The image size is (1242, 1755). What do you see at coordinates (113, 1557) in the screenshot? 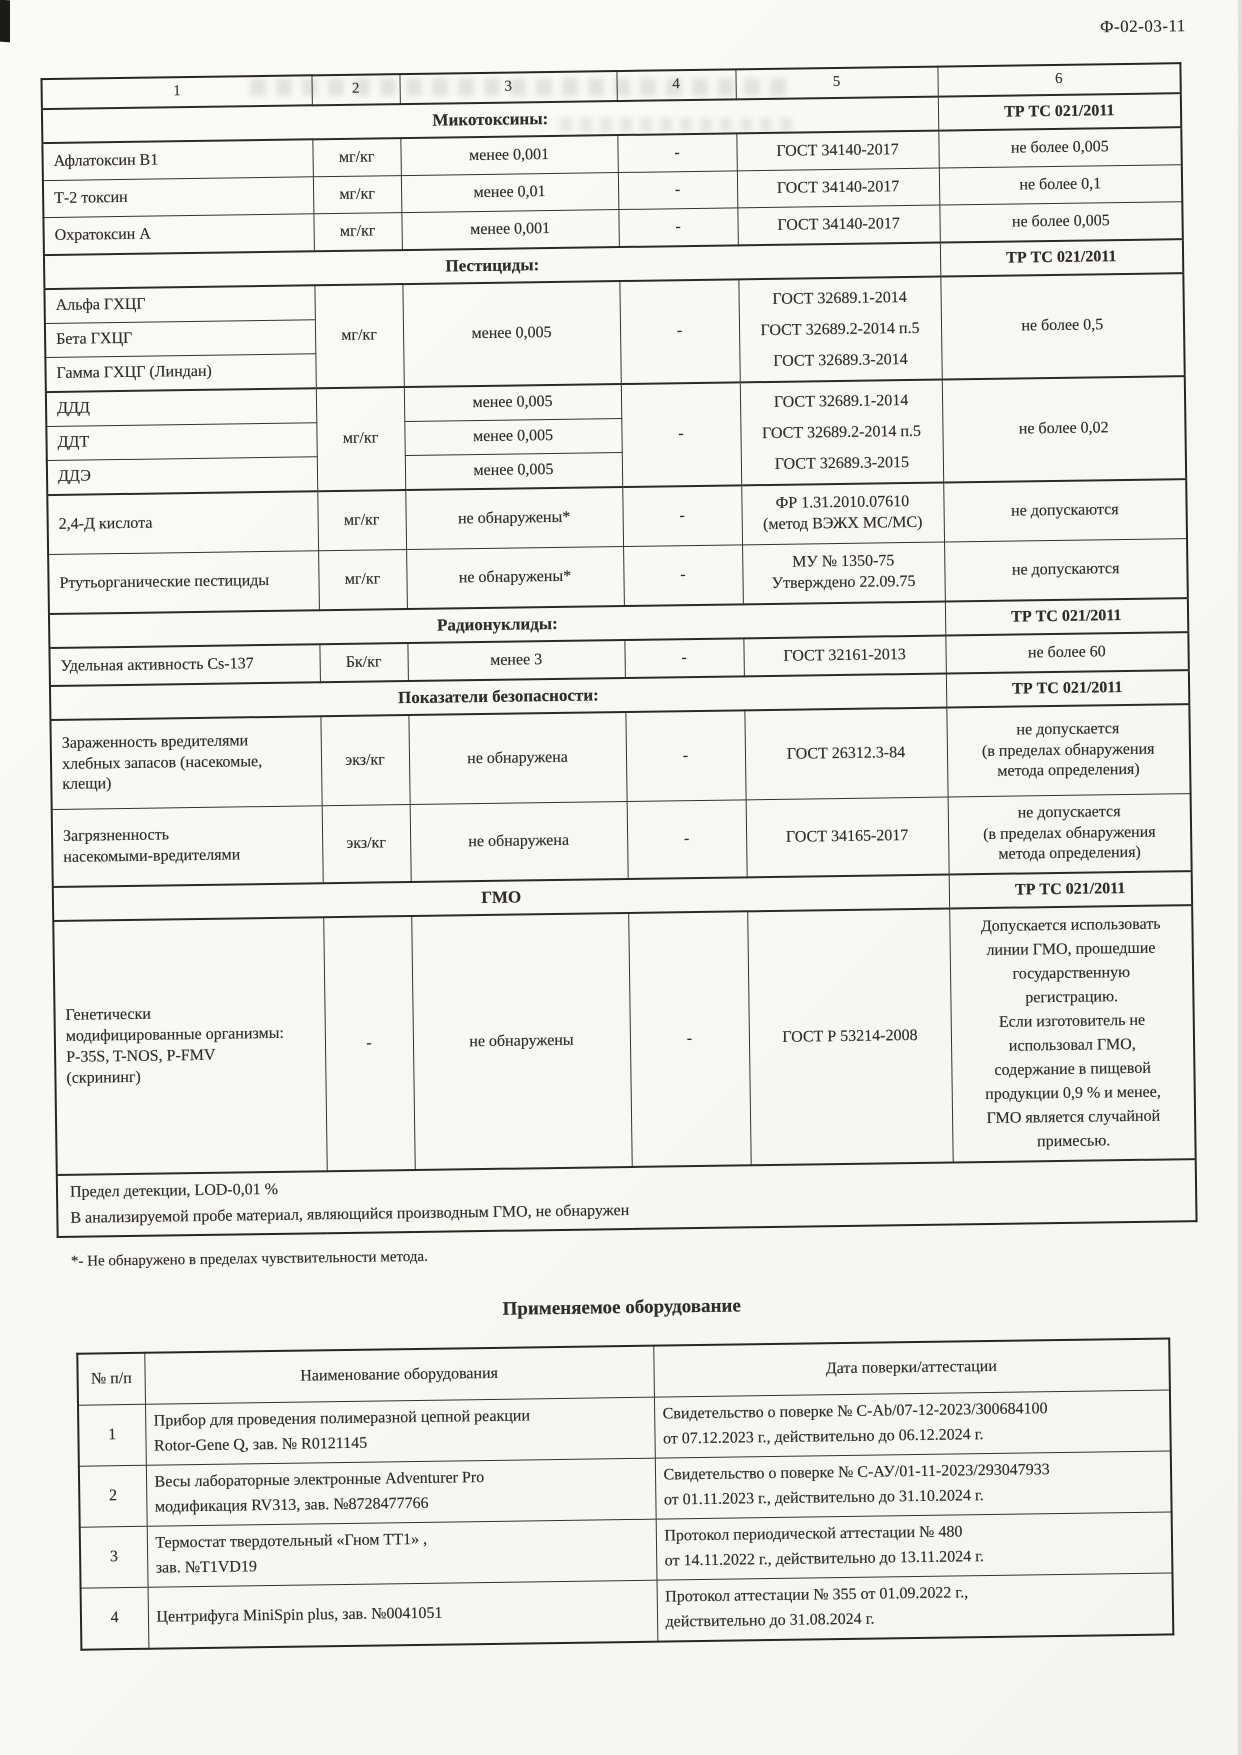
I see `equipment-number: 3` at bounding box center [113, 1557].